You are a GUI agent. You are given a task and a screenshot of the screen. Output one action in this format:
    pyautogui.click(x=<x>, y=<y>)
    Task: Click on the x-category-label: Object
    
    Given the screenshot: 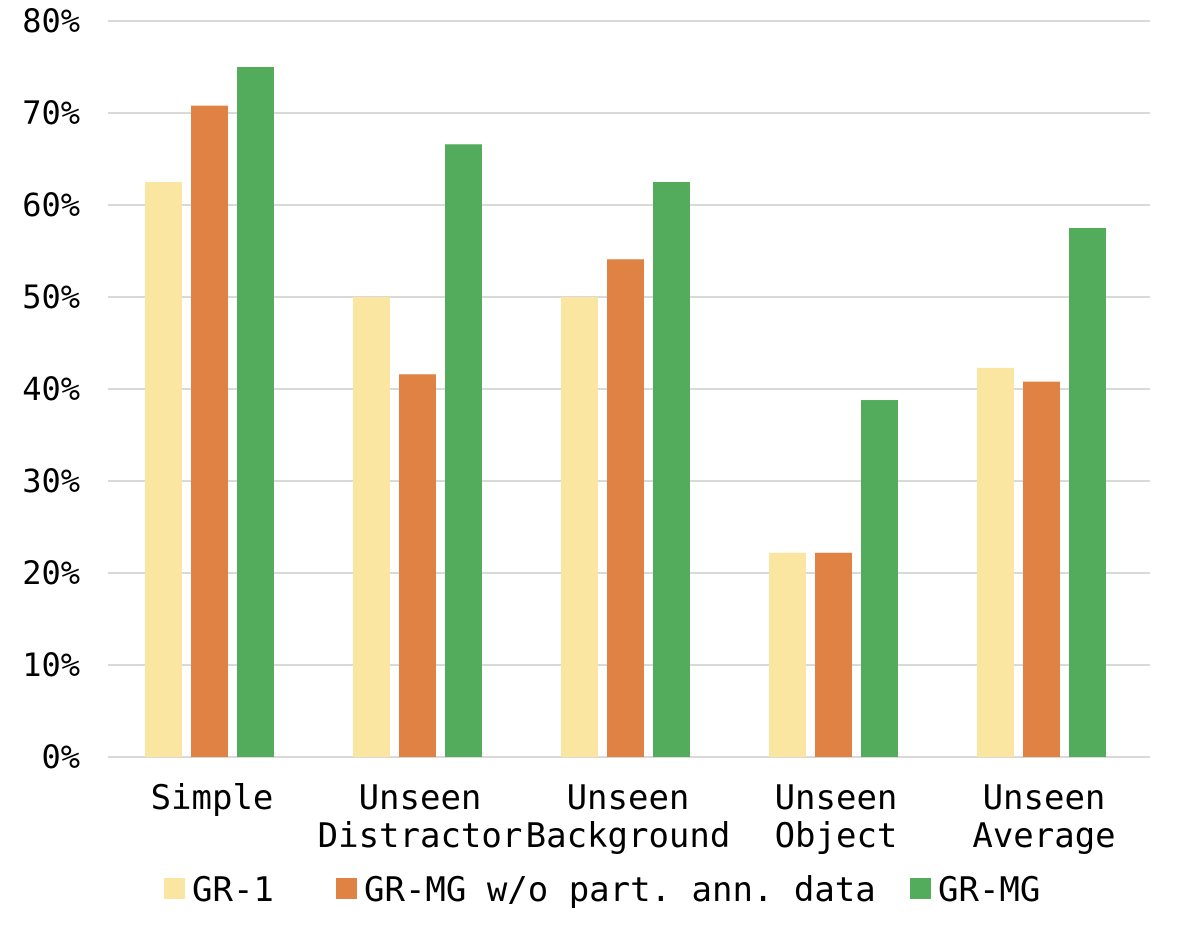 What is the action you would take?
    pyautogui.click(x=836, y=836)
    